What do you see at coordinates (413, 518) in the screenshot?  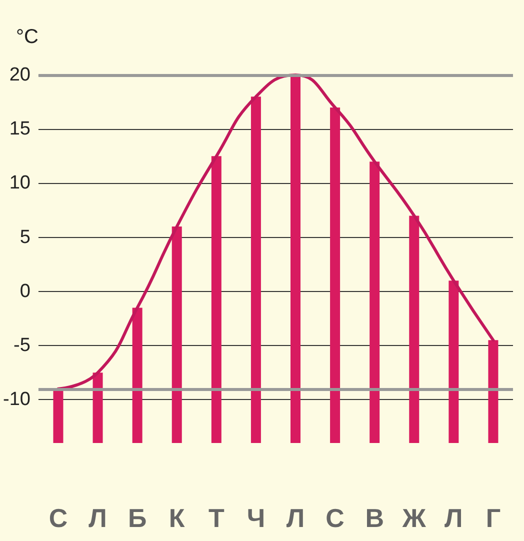 I see `x-tick-label: Ж` at bounding box center [413, 518].